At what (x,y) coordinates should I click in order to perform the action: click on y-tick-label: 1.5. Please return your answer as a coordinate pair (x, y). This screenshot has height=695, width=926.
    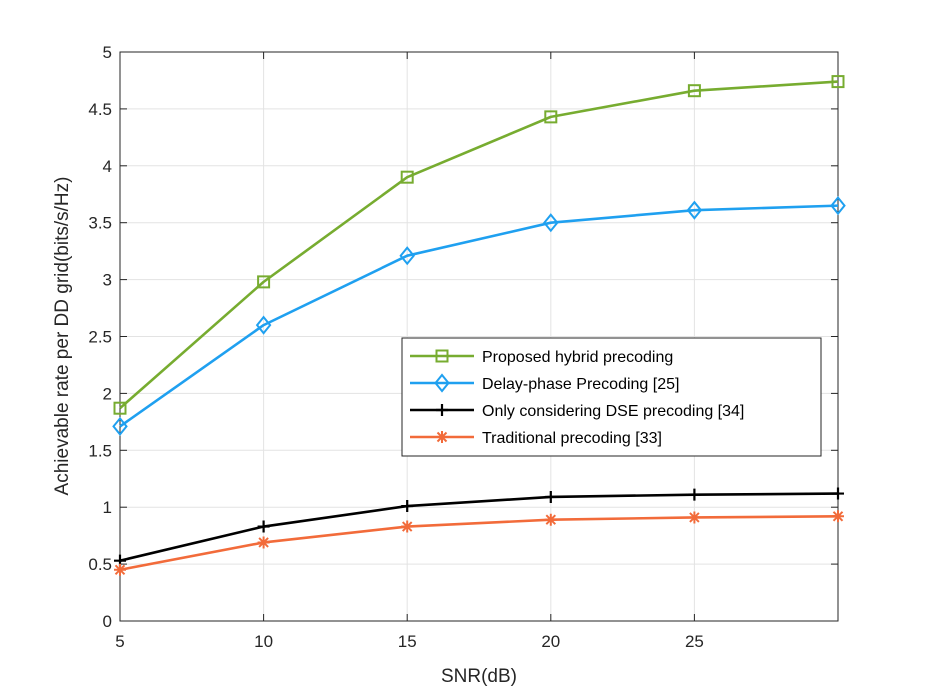
    Looking at the image, I should click on (100, 450).